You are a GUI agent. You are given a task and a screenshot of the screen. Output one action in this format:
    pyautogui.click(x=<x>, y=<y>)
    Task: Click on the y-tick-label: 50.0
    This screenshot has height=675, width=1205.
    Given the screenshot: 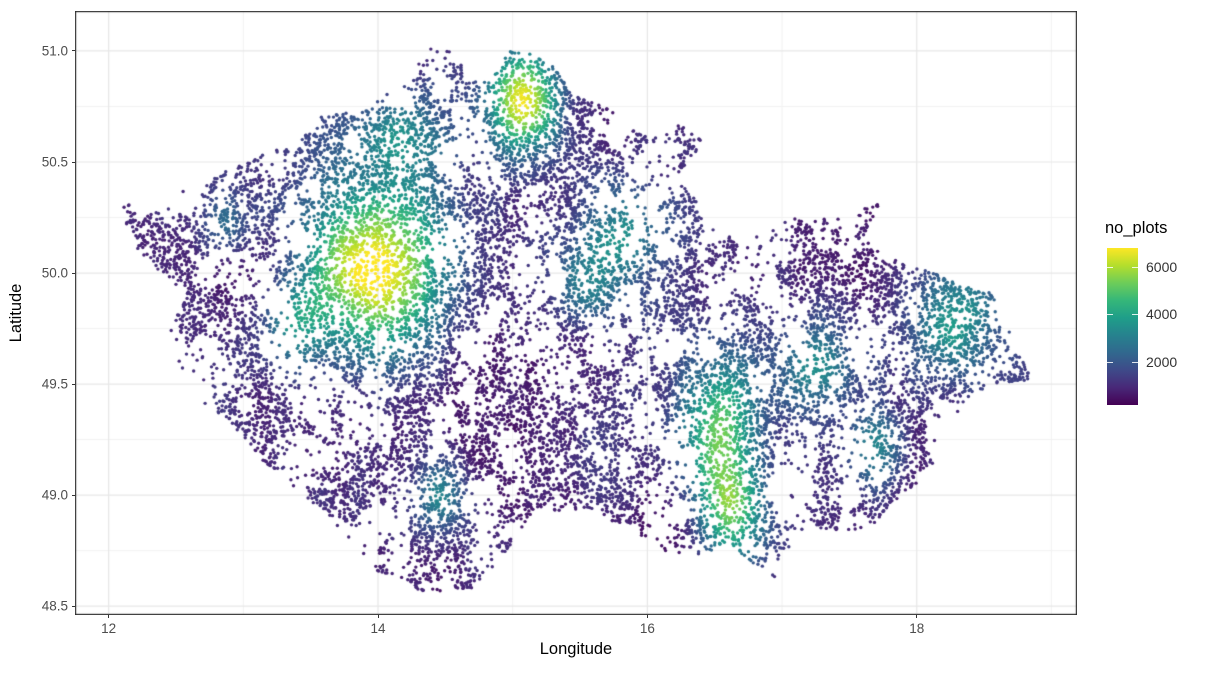 What is the action you would take?
    pyautogui.click(x=54, y=273)
    